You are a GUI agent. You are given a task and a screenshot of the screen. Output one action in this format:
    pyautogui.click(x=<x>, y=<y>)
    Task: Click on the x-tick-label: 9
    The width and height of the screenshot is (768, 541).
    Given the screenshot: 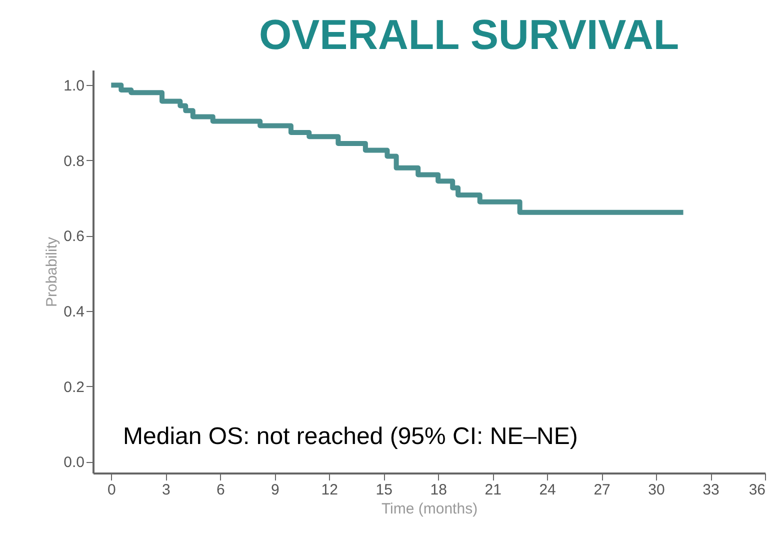 What is the action you would take?
    pyautogui.click(x=275, y=490)
    